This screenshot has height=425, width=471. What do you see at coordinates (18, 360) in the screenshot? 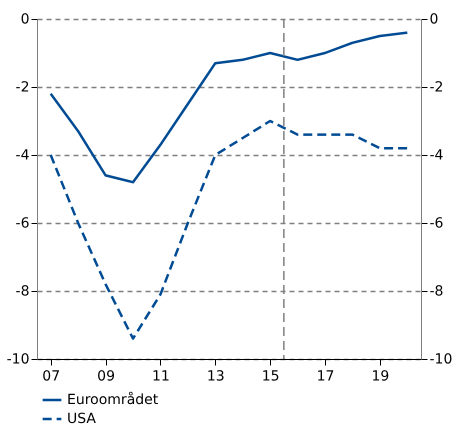
I see `y-tick-label: -10` at bounding box center [18, 360].